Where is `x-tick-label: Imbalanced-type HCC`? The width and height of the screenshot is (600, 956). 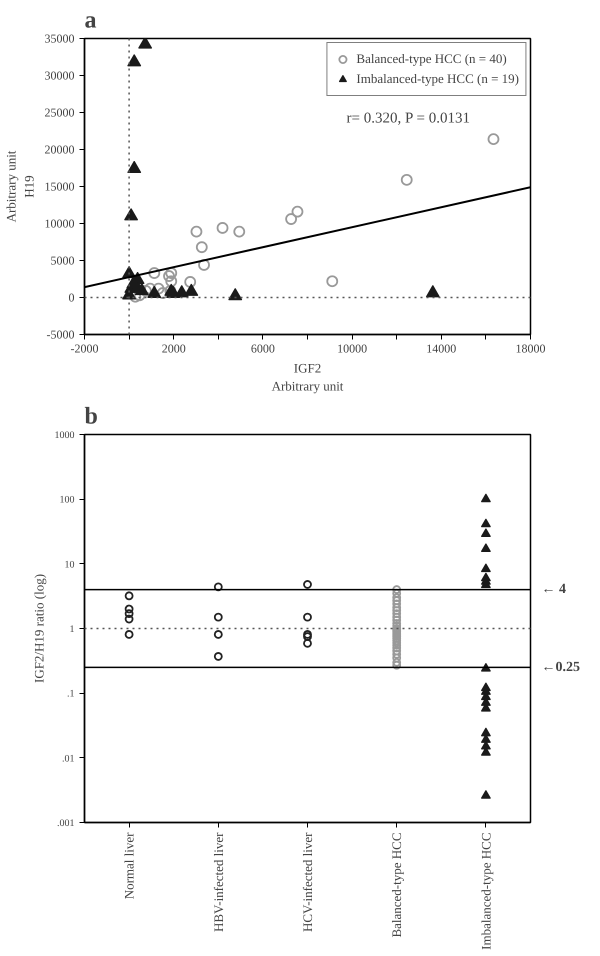
x-tick-label: Imbalanced-type HCC is located at coordinates (486, 891).